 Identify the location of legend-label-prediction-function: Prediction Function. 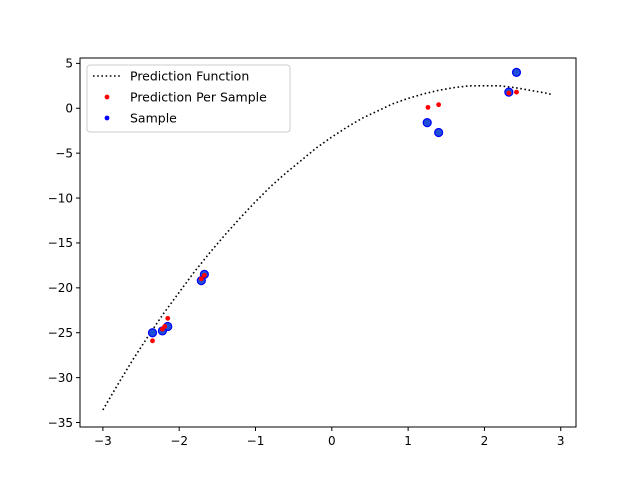
(189, 76).